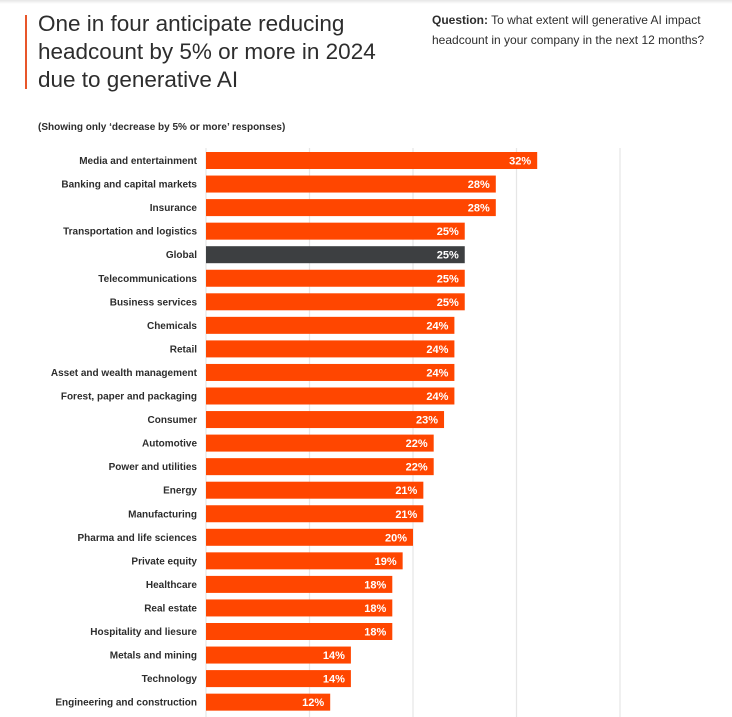 This screenshot has width=732, height=717. What do you see at coordinates (460, 20) in the screenshot?
I see `question-label: Question:` at bounding box center [460, 20].